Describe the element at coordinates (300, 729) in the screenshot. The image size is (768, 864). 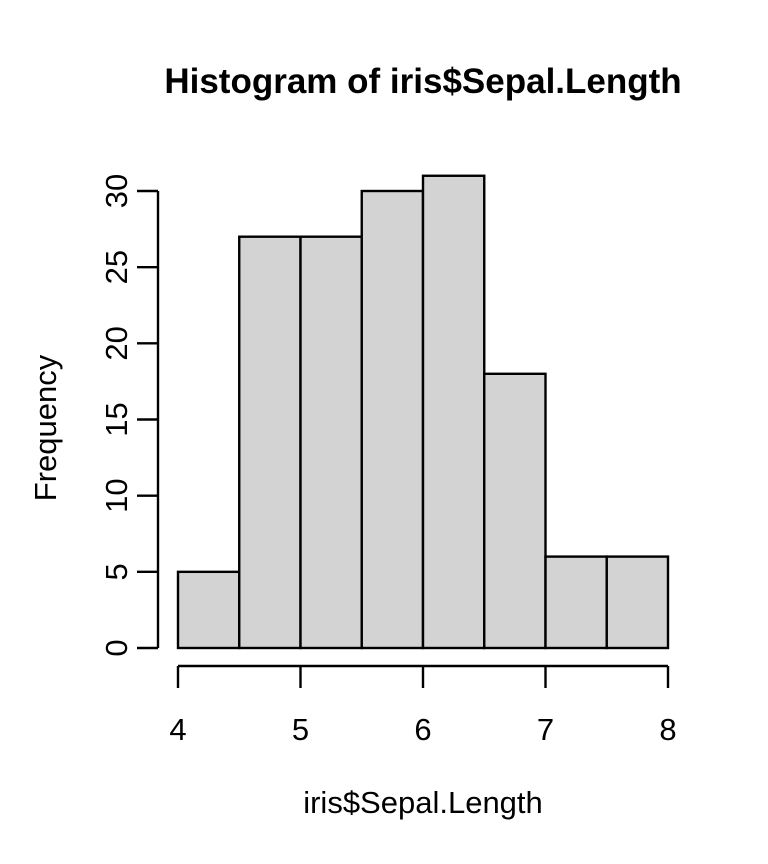
I see `x-tick-label: 5` at that location.